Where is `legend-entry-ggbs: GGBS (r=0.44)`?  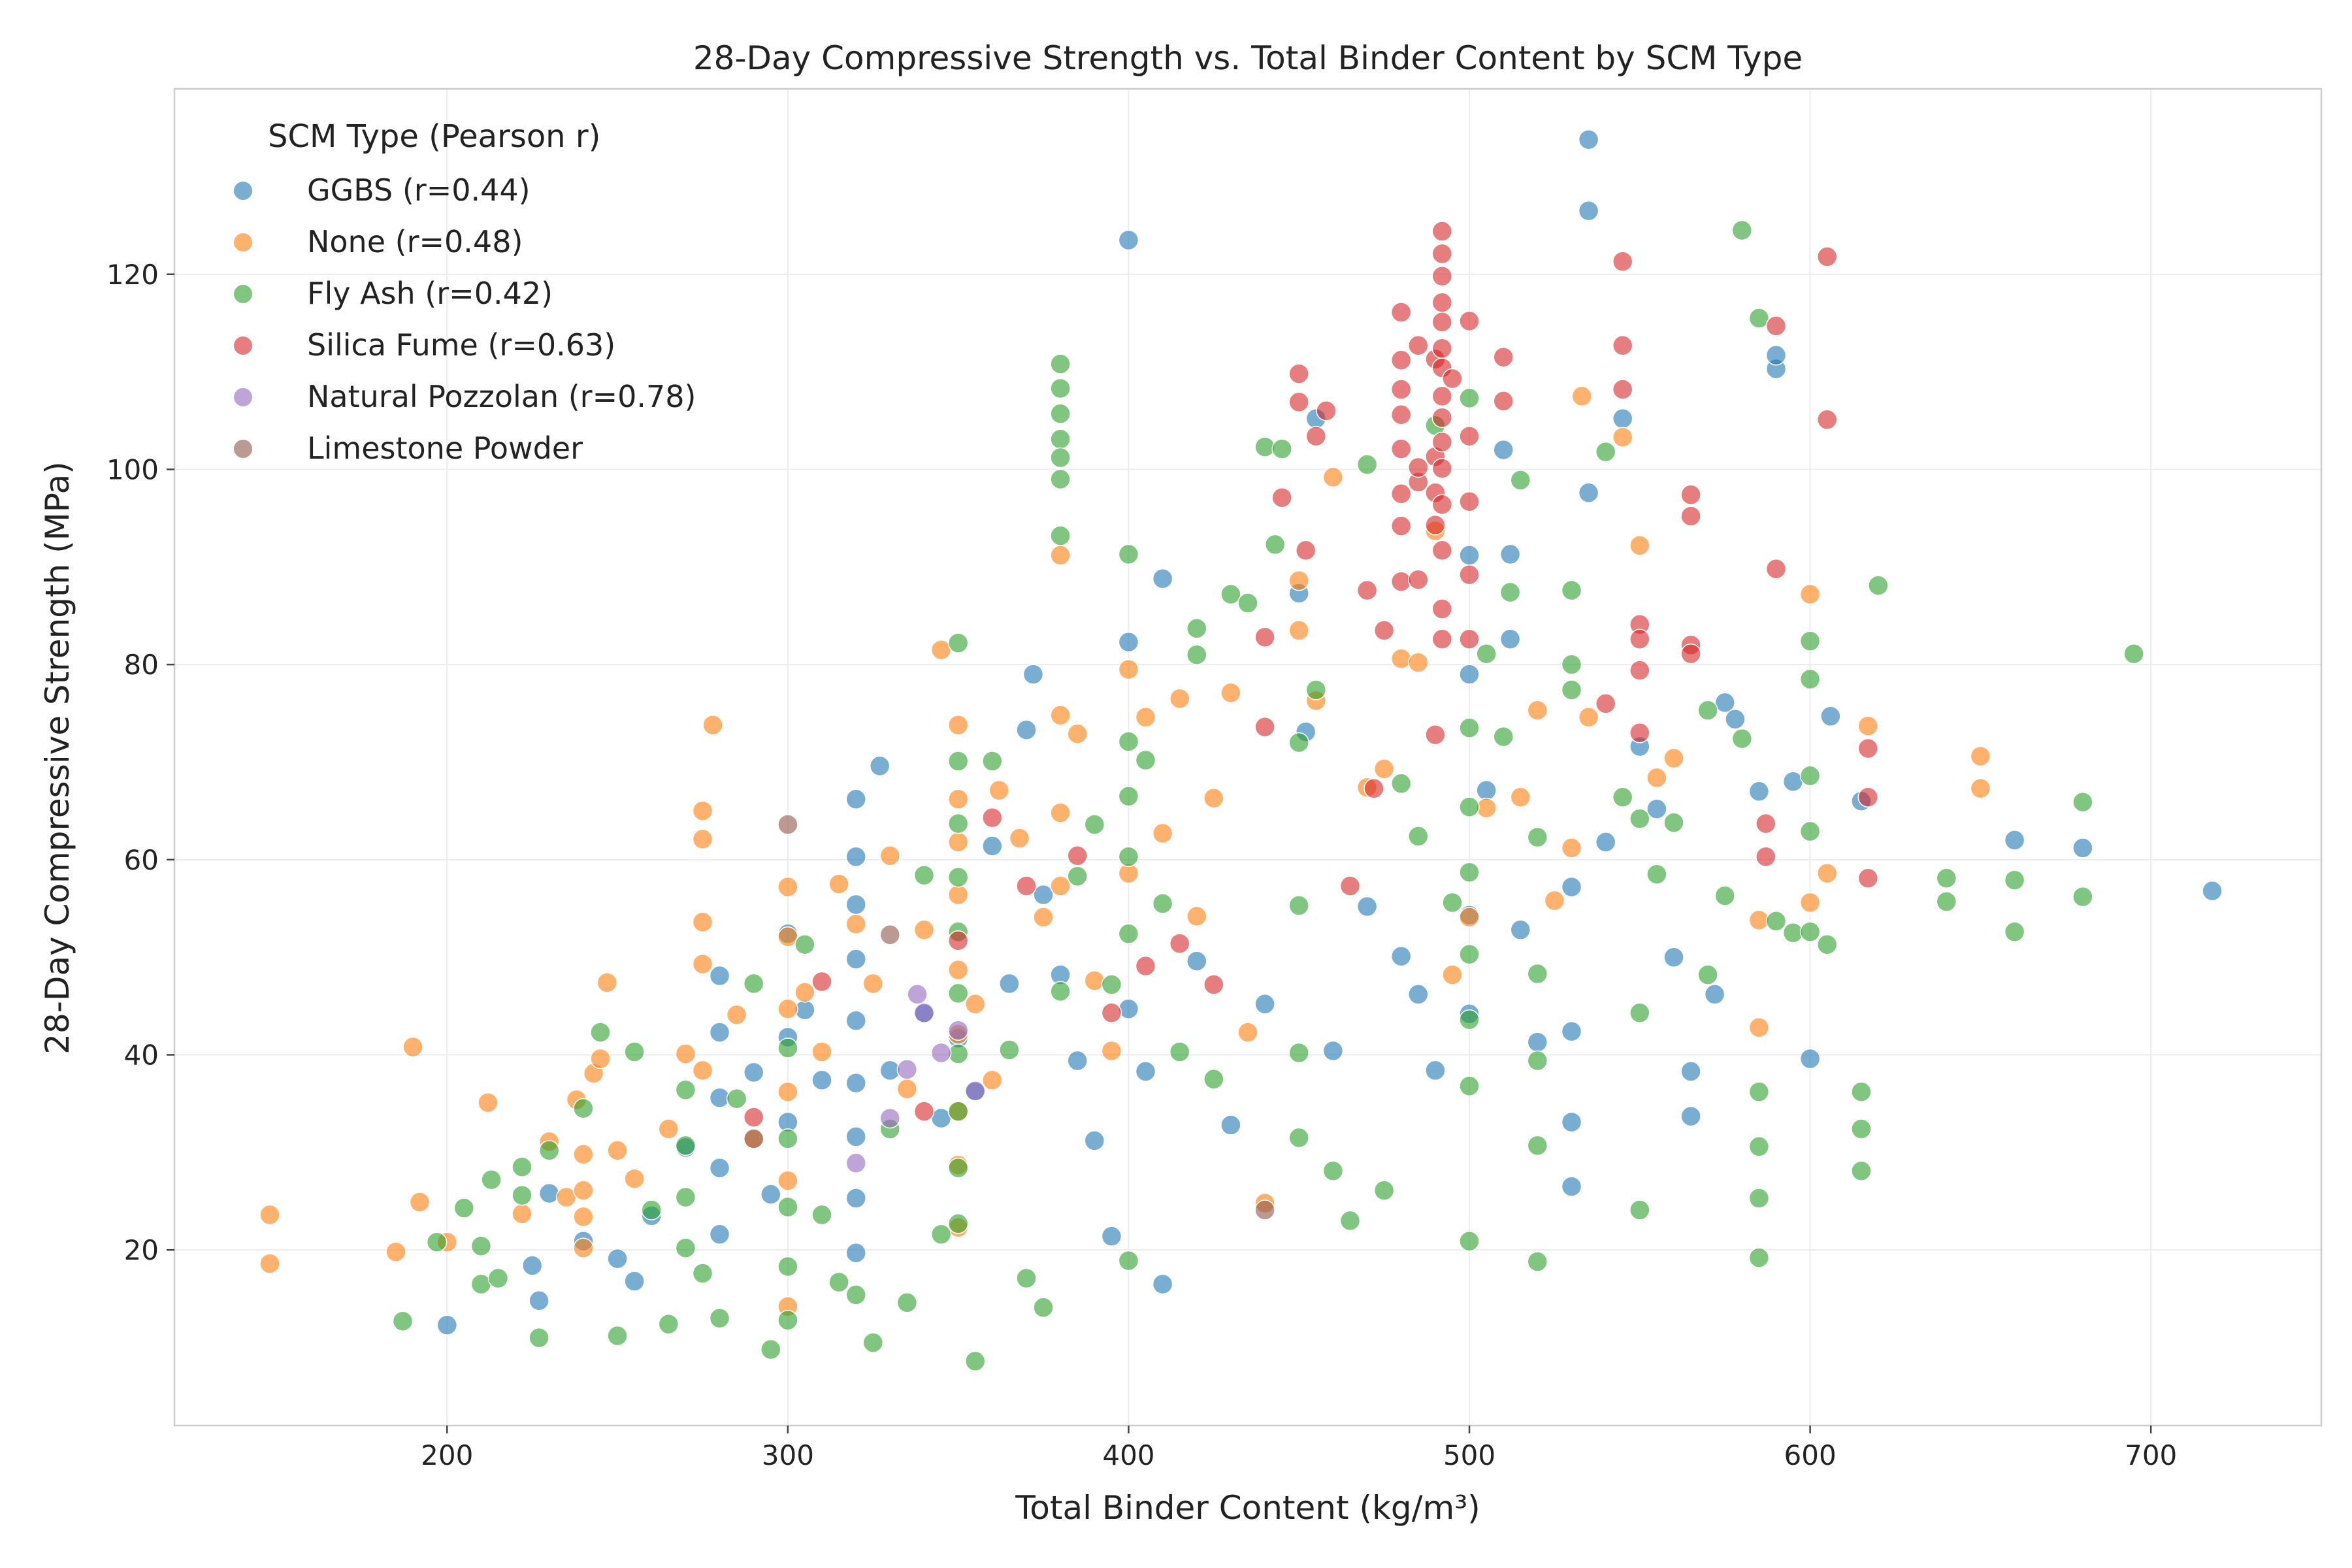 legend-entry-ggbs: GGBS (r=0.44) is located at coordinates (382, 190).